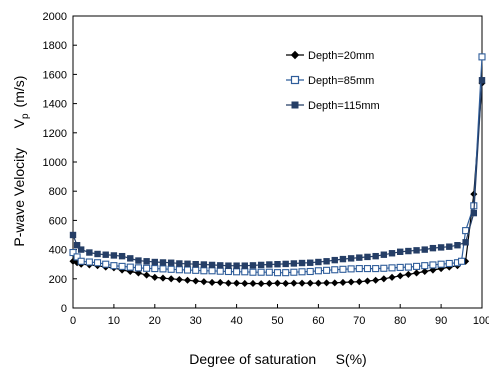 This screenshot has height=374, width=489. What do you see at coordinates (277, 359) in the screenshot?
I see `x-axis-label: Degree of saturation S(%)` at bounding box center [277, 359].